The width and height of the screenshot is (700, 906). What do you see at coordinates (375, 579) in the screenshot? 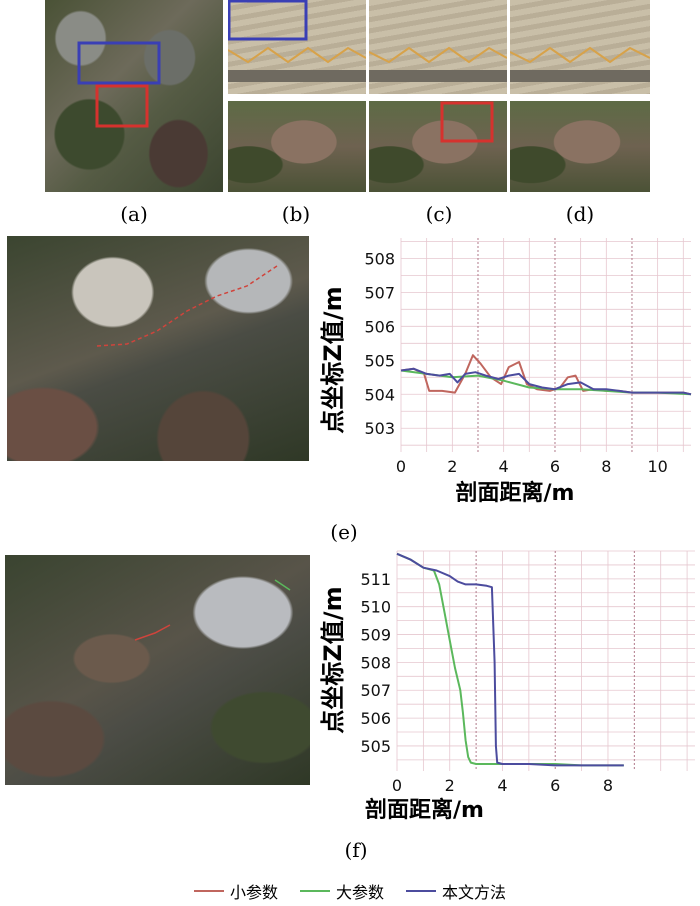
I see `y-tick-label: 511` at bounding box center [375, 579].